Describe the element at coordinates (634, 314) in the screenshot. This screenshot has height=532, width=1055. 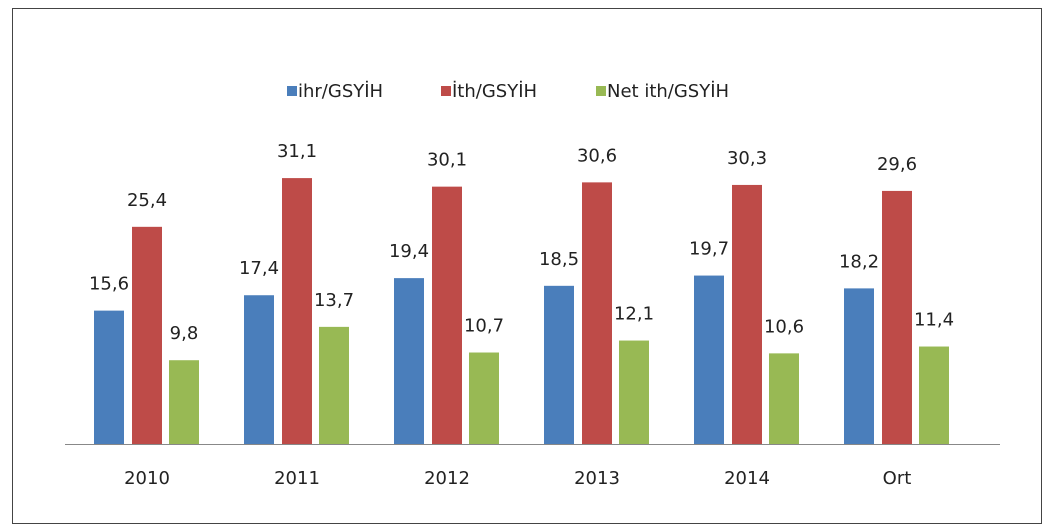
I see `value-label: 12,1` at that location.